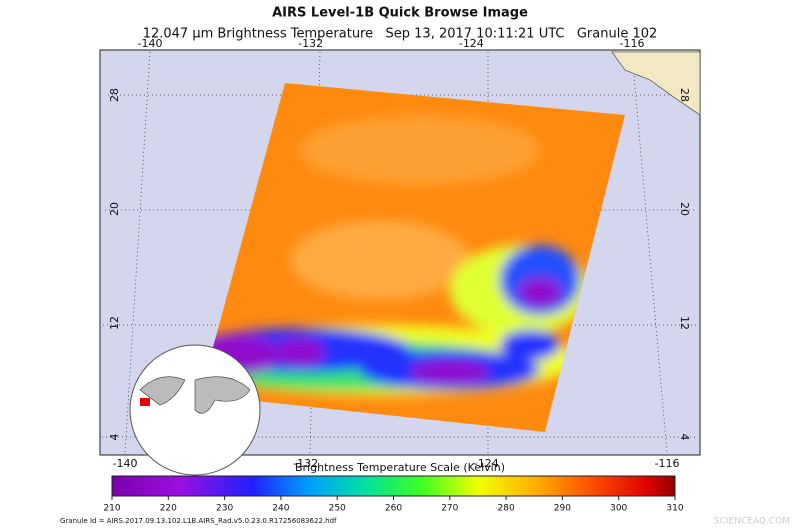 The height and width of the screenshot is (530, 800). Describe the element at coordinates (150, 43) in the screenshot. I see `lon-label-top: -140` at that location.